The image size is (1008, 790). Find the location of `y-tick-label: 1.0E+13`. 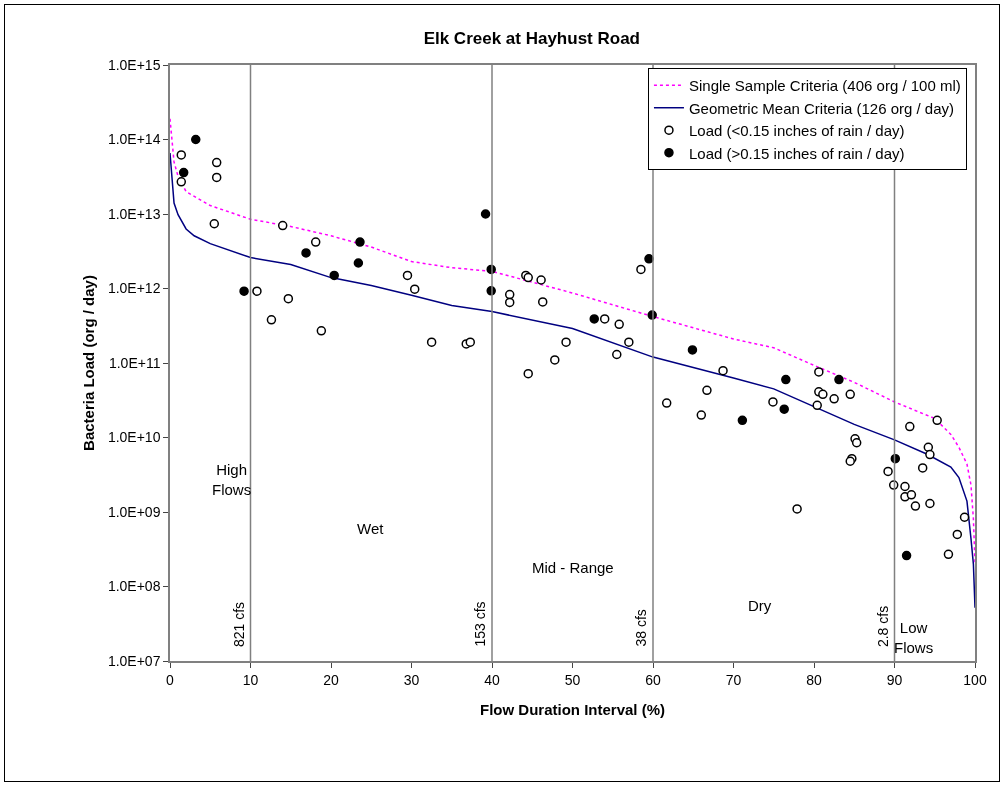

y-tick-label: 1.0E+13 is located at coordinates (134, 213).